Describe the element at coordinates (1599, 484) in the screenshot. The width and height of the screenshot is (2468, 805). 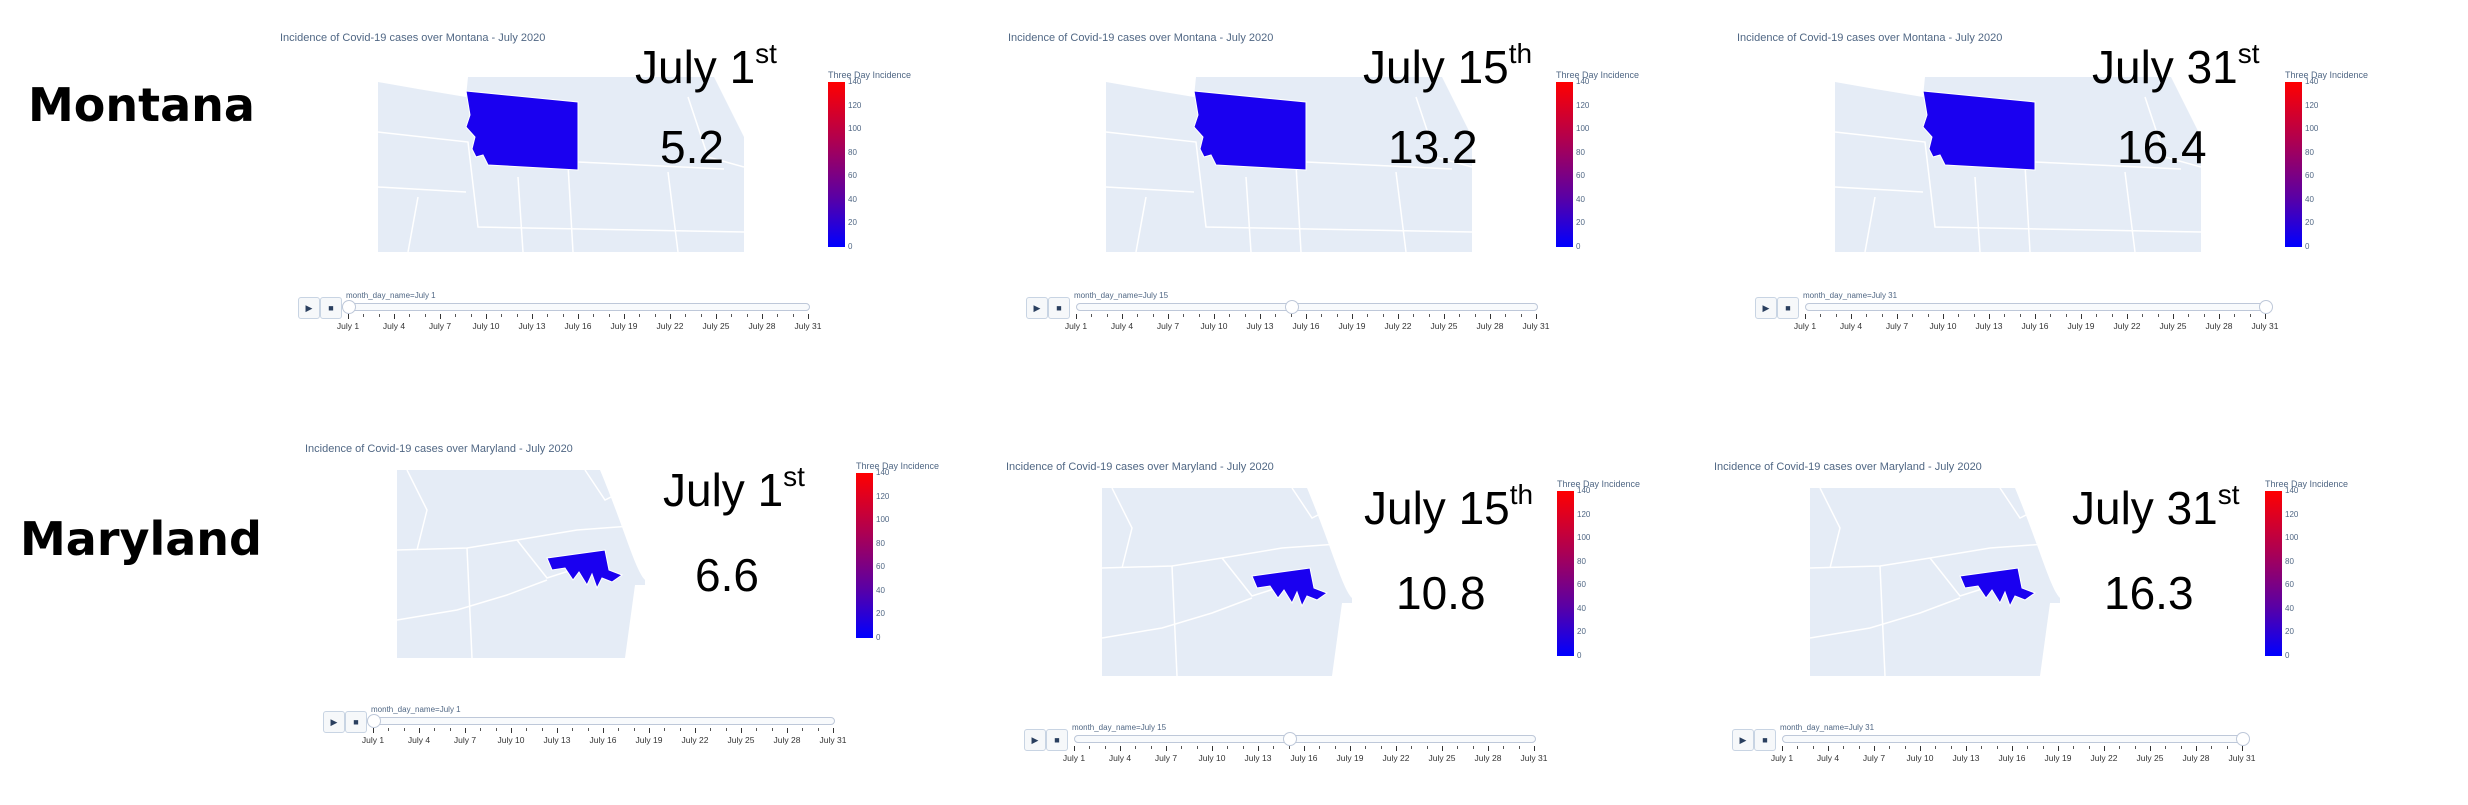
I see `colorbar-title: Three Day Incidence` at that location.